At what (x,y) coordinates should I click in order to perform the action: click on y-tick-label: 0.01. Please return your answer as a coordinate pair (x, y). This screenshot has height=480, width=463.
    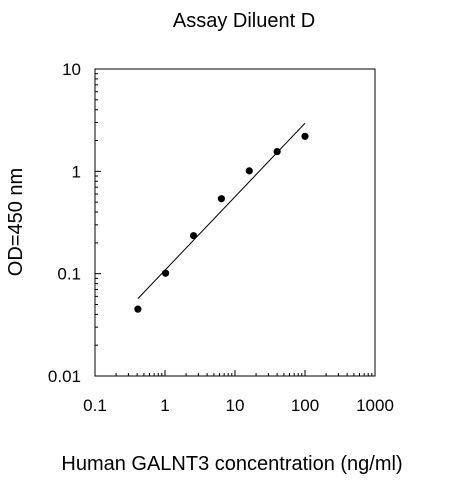
    Looking at the image, I should click on (64, 376).